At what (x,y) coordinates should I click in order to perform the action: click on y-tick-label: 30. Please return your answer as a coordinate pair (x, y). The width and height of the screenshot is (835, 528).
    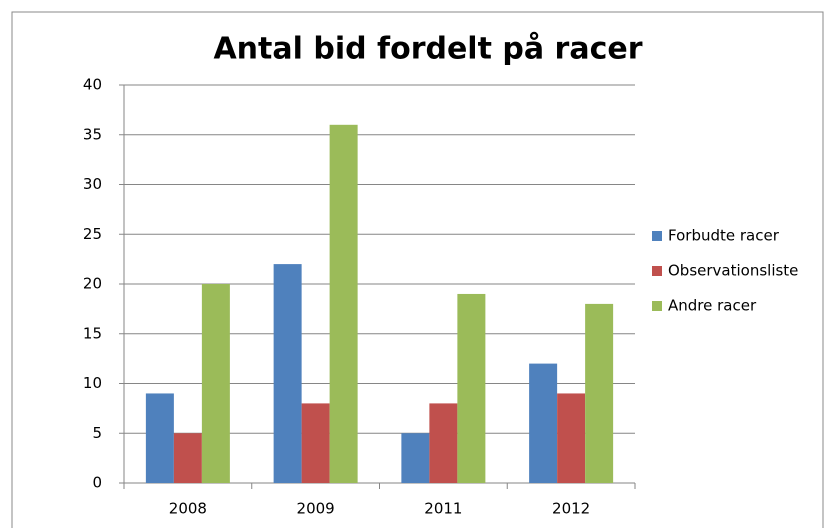
    Looking at the image, I should click on (92, 184).